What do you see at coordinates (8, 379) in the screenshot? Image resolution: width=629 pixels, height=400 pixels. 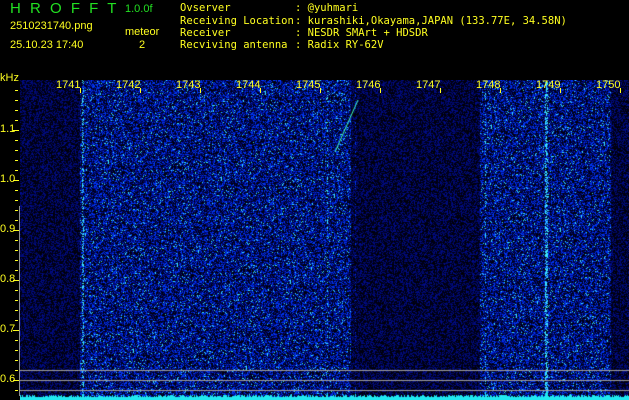 I see `y-tick-label: 0.6` at bounding box center [8, 379].